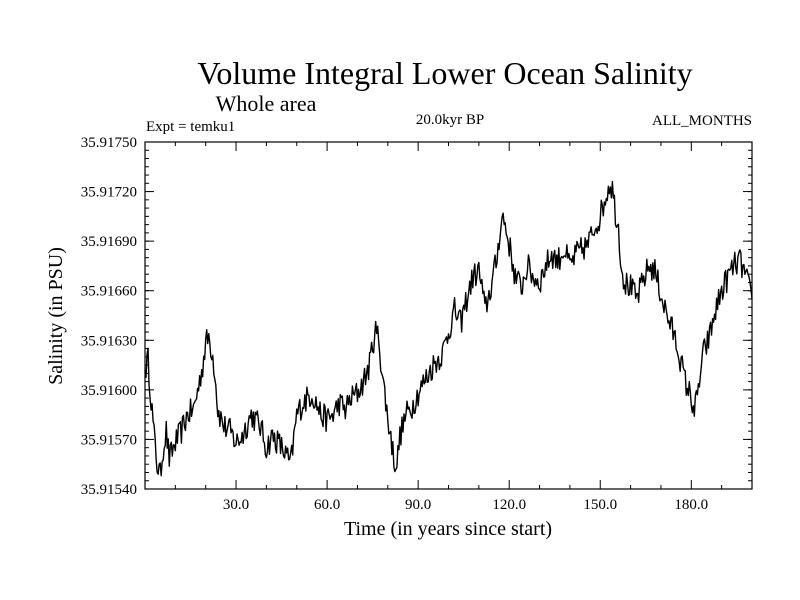  Describe the element at coordinates (109, 193) in the screenshot. I see `y-tick-label: 35.91720` at that location.